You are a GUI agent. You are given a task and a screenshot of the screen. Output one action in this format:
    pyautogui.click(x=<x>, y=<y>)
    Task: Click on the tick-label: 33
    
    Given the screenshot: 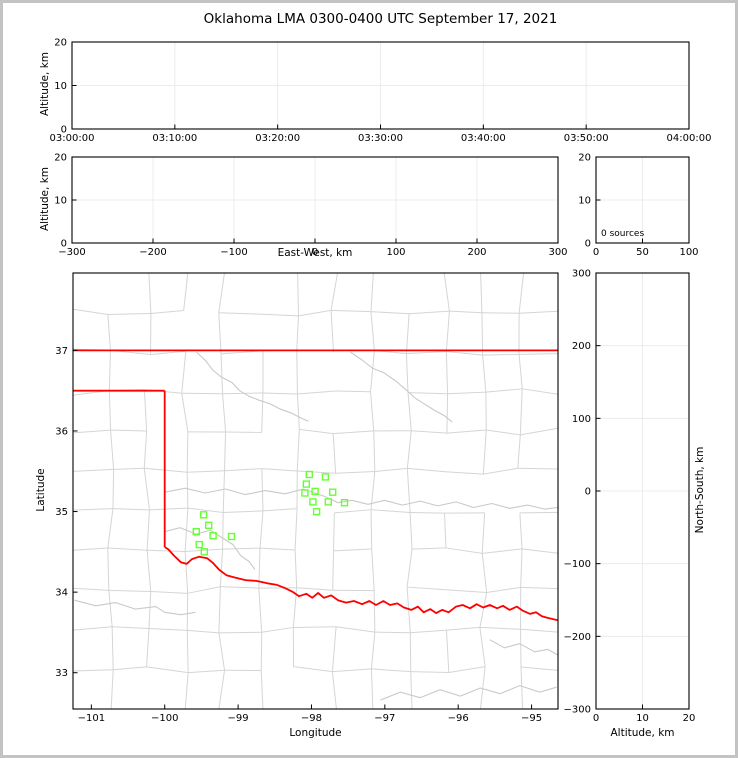 What is the action you would take?
    pyautogui.click(x=61, y=673)
    